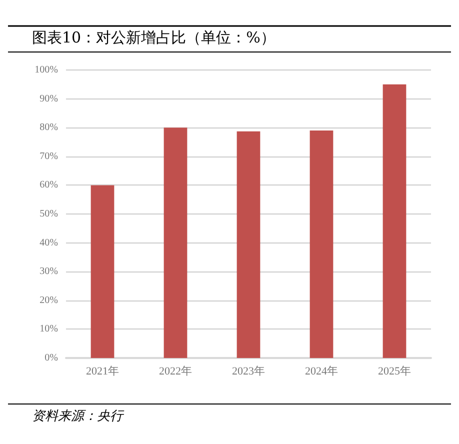 This screenshot has width=459, height=444. Describe the element at coordinates (78, 416) in the screenshot. I see `text: 资料来源：央行` at that location.